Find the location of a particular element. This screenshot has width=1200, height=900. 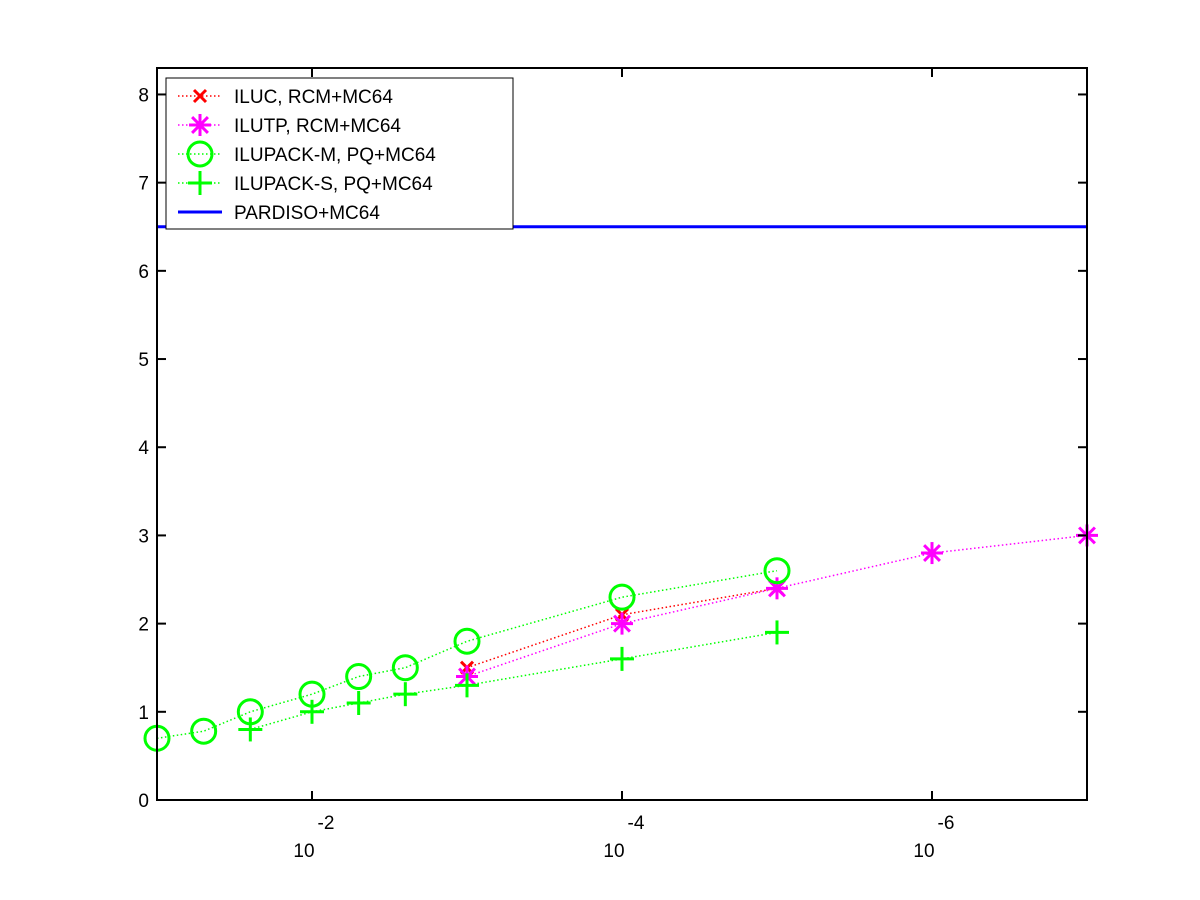

legend-box is located at coordinates (339, 153).